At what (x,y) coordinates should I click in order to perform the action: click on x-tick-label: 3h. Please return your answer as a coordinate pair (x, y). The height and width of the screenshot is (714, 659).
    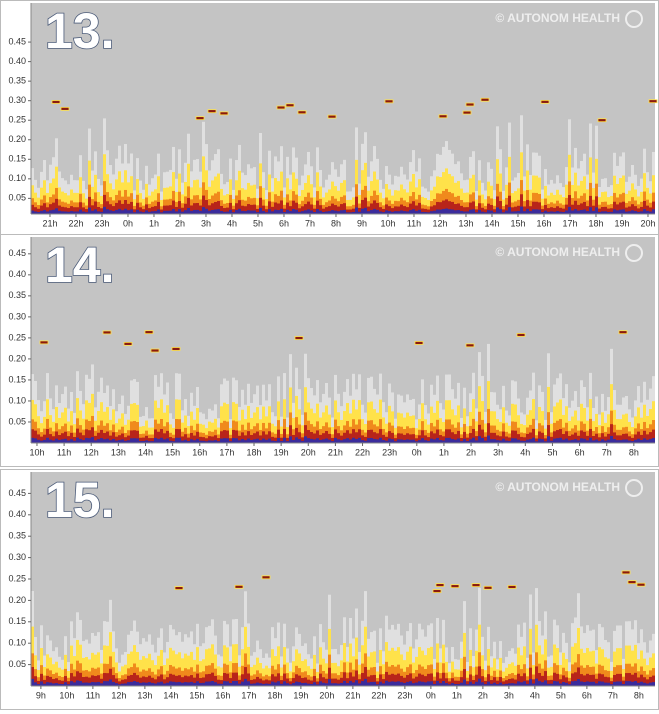
    Looking at the image, I should click on (509, 695).